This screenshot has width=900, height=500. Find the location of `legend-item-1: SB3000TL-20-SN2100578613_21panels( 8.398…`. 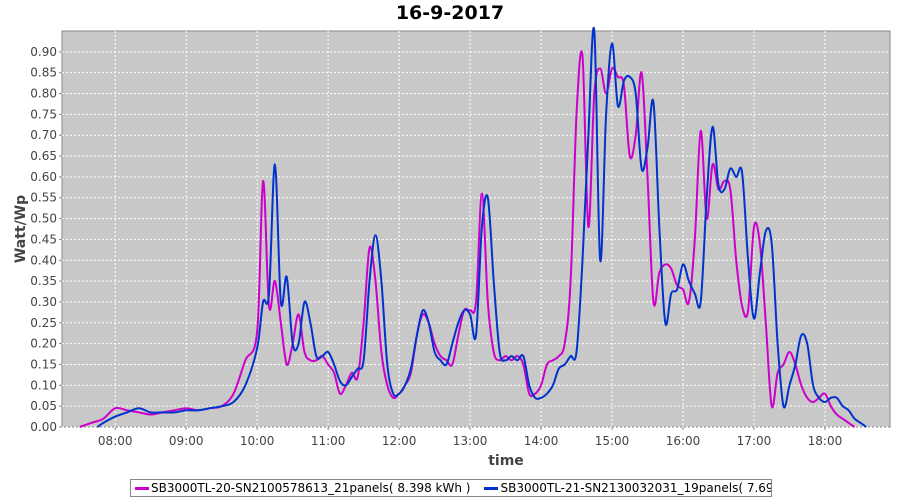

legend-item-1: SB3000TL-20-SN2100578613_21panels( 8.398… is located at coordinates (302, 488).